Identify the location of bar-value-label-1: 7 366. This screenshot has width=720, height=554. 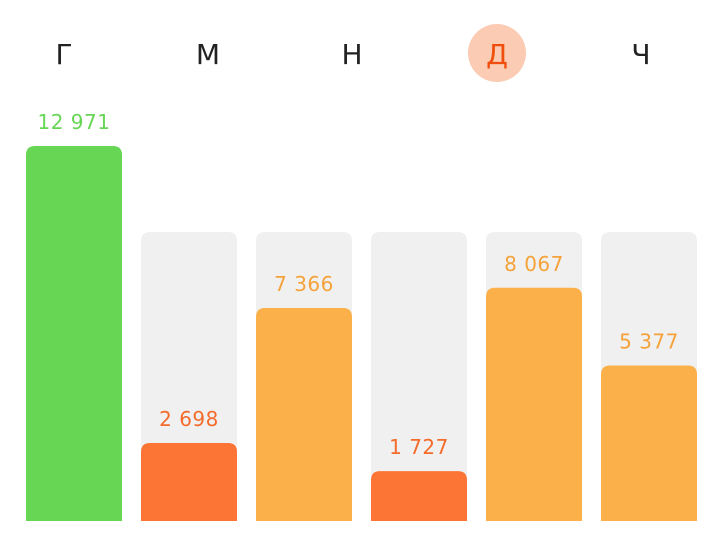
(304, 284).